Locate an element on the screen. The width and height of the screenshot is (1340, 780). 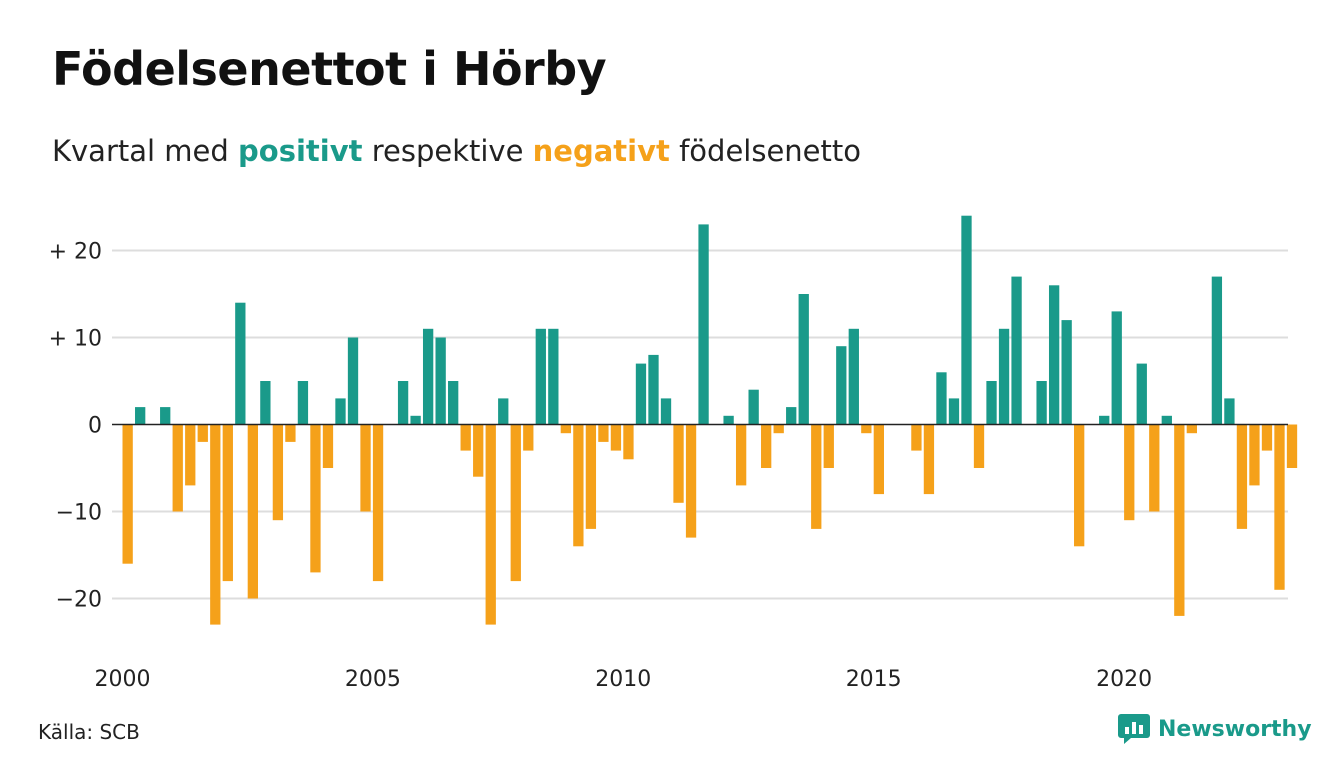
newsworthy-logo-icon is located at coordinates (1134, 729).